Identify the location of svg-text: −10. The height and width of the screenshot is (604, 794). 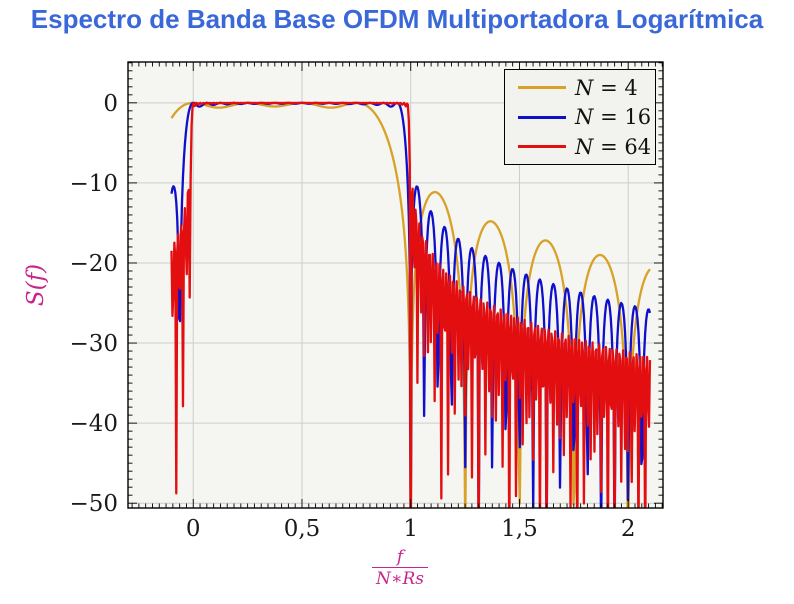
(93, 184).